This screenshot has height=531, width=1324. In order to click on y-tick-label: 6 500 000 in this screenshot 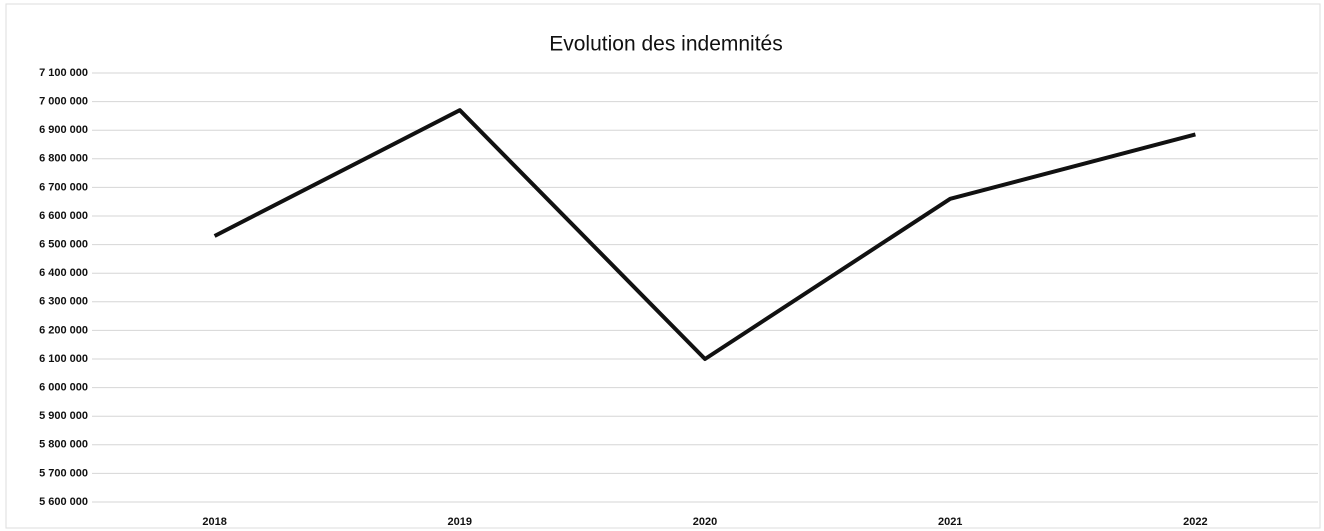, I will do `click(63, 245)`.